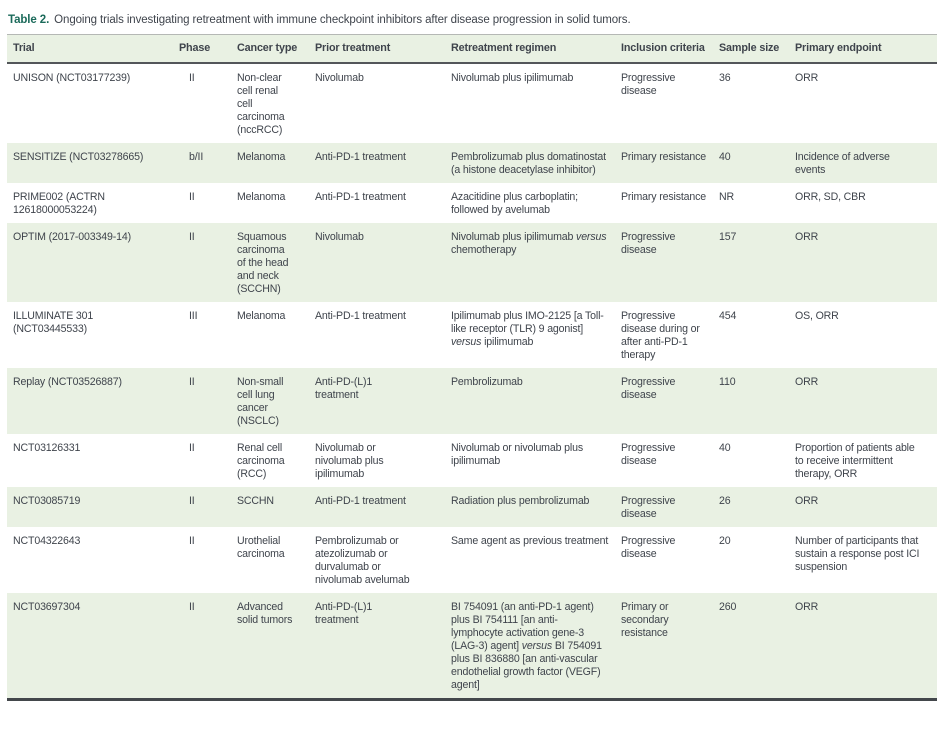 The width and height of the screenshot is (944, 740). Describe the element at coordinates (276, 49) in the screenshot. I see `column-header-cancer-type: Cancer type` at that location.